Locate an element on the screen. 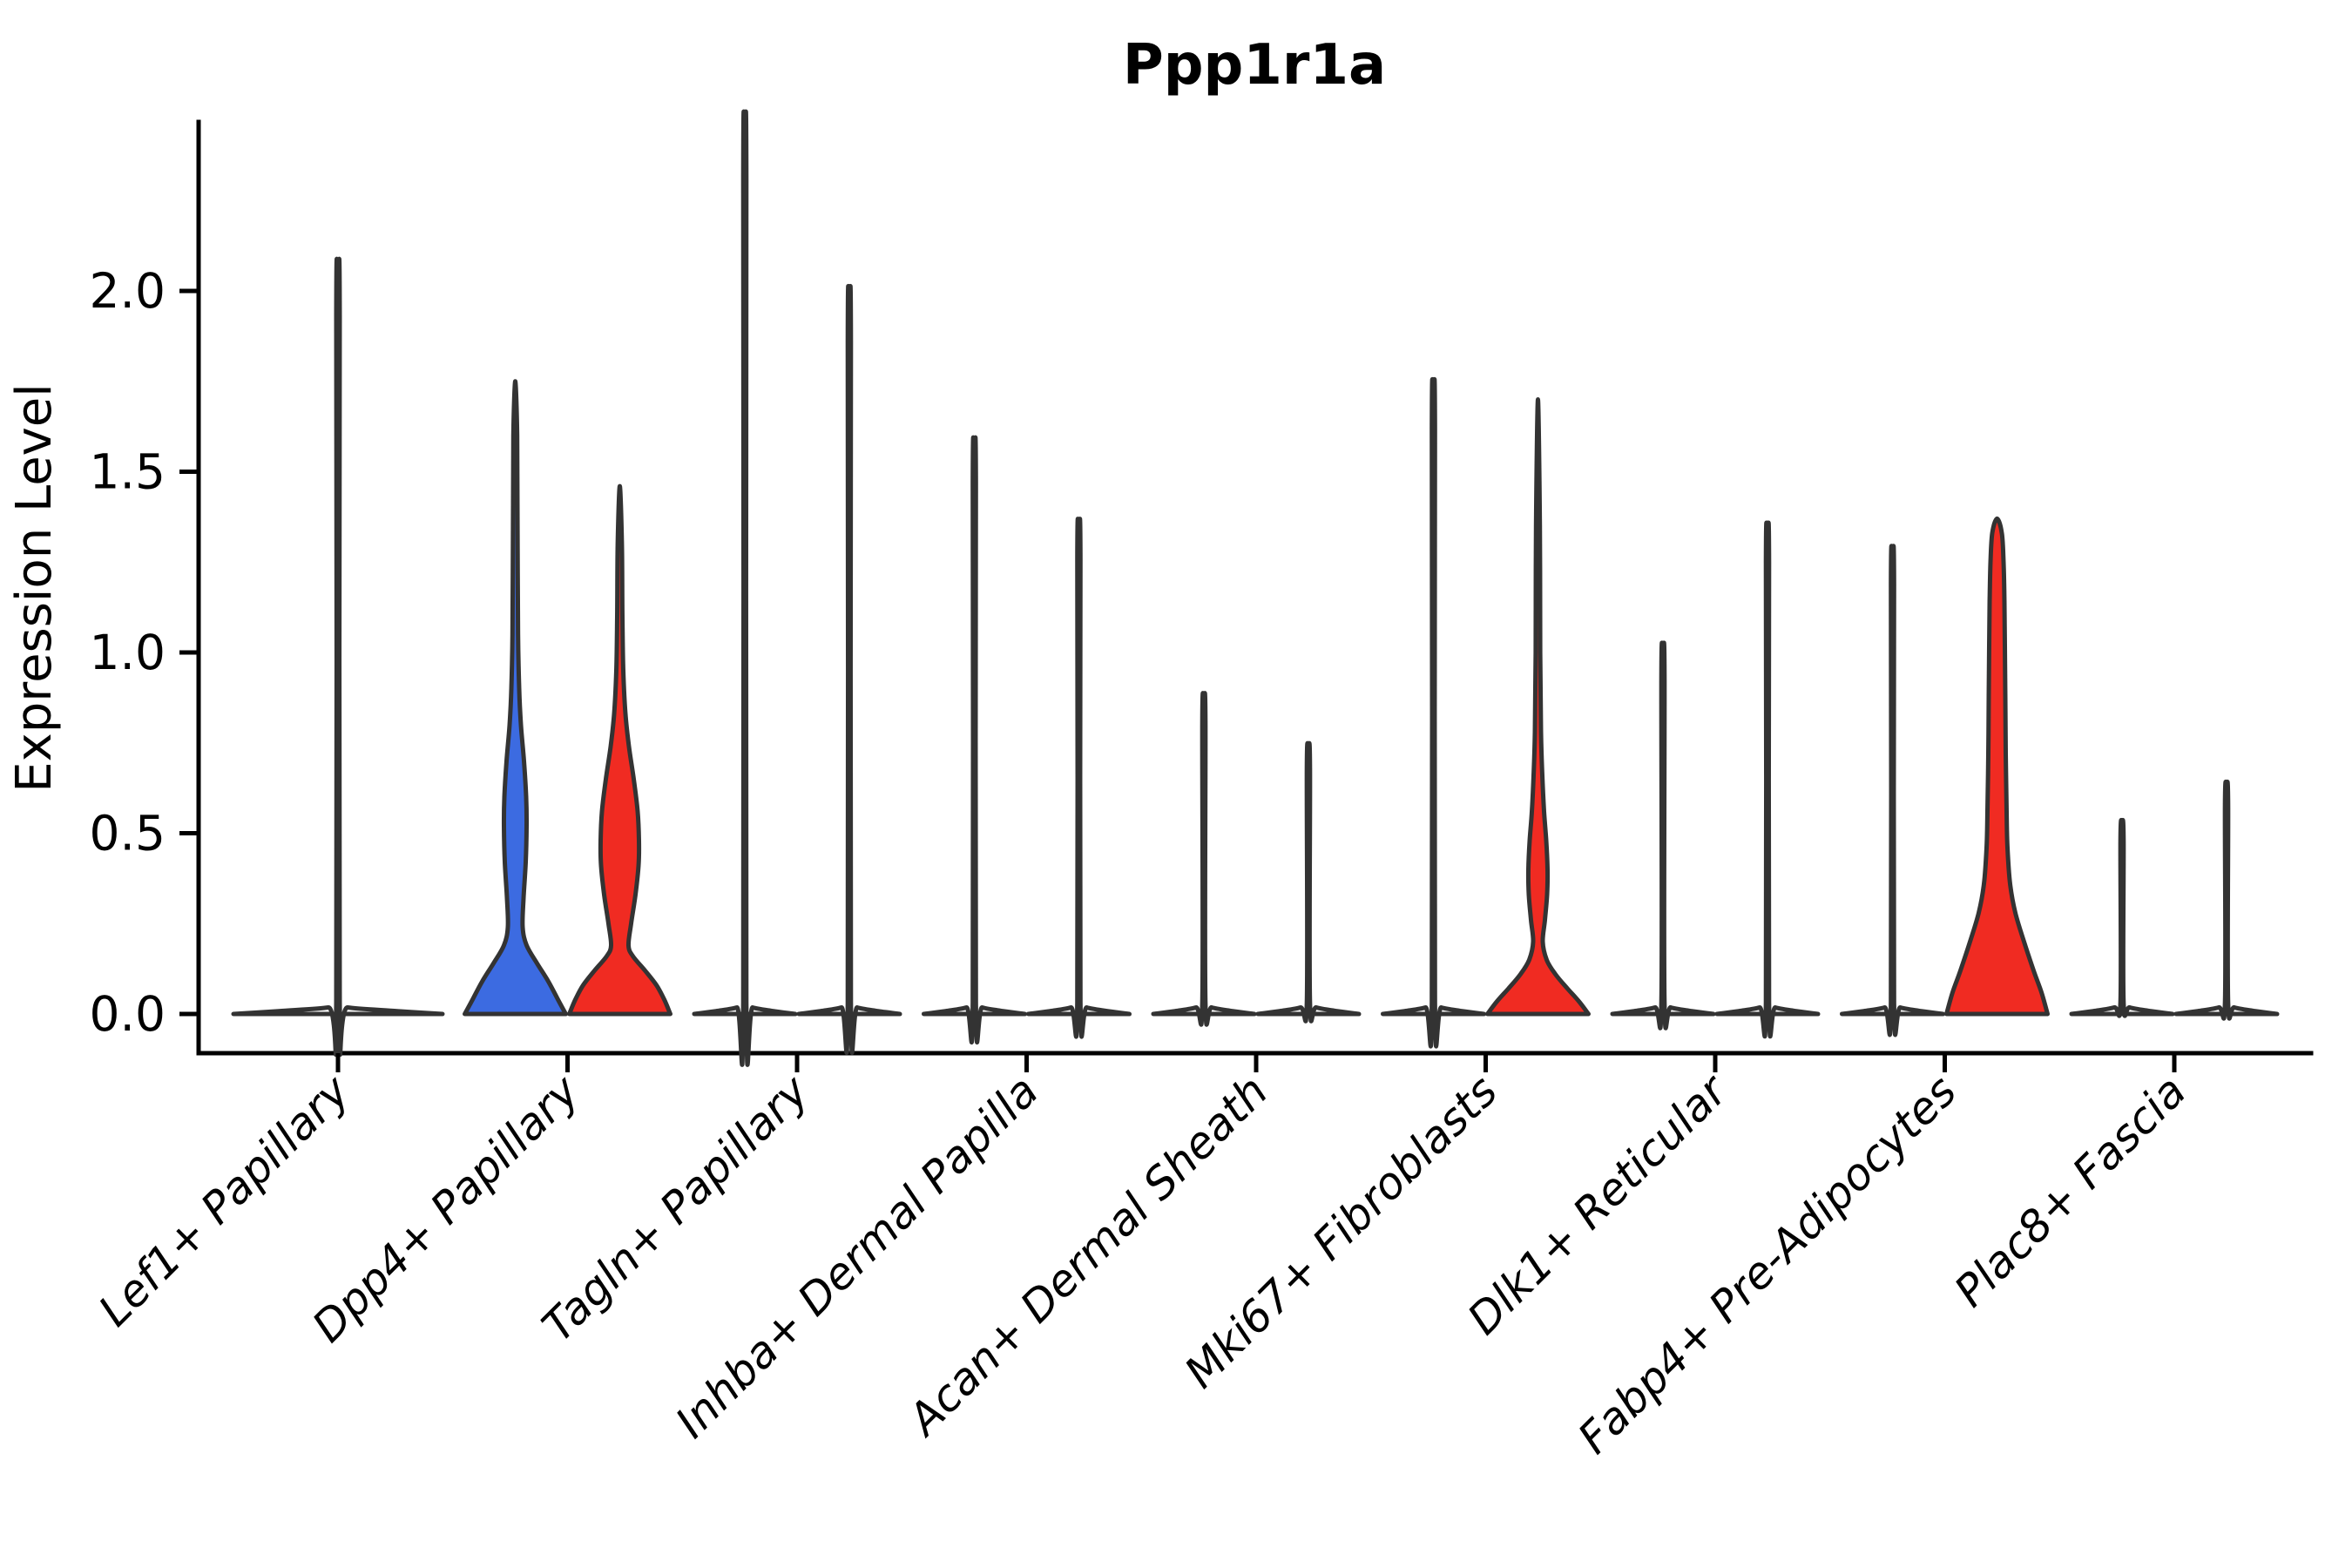 Image resolution: width=2352 pixels, height=1568 pixels. y-tick-label: 0.0 is located at coordinates (128, 1014).